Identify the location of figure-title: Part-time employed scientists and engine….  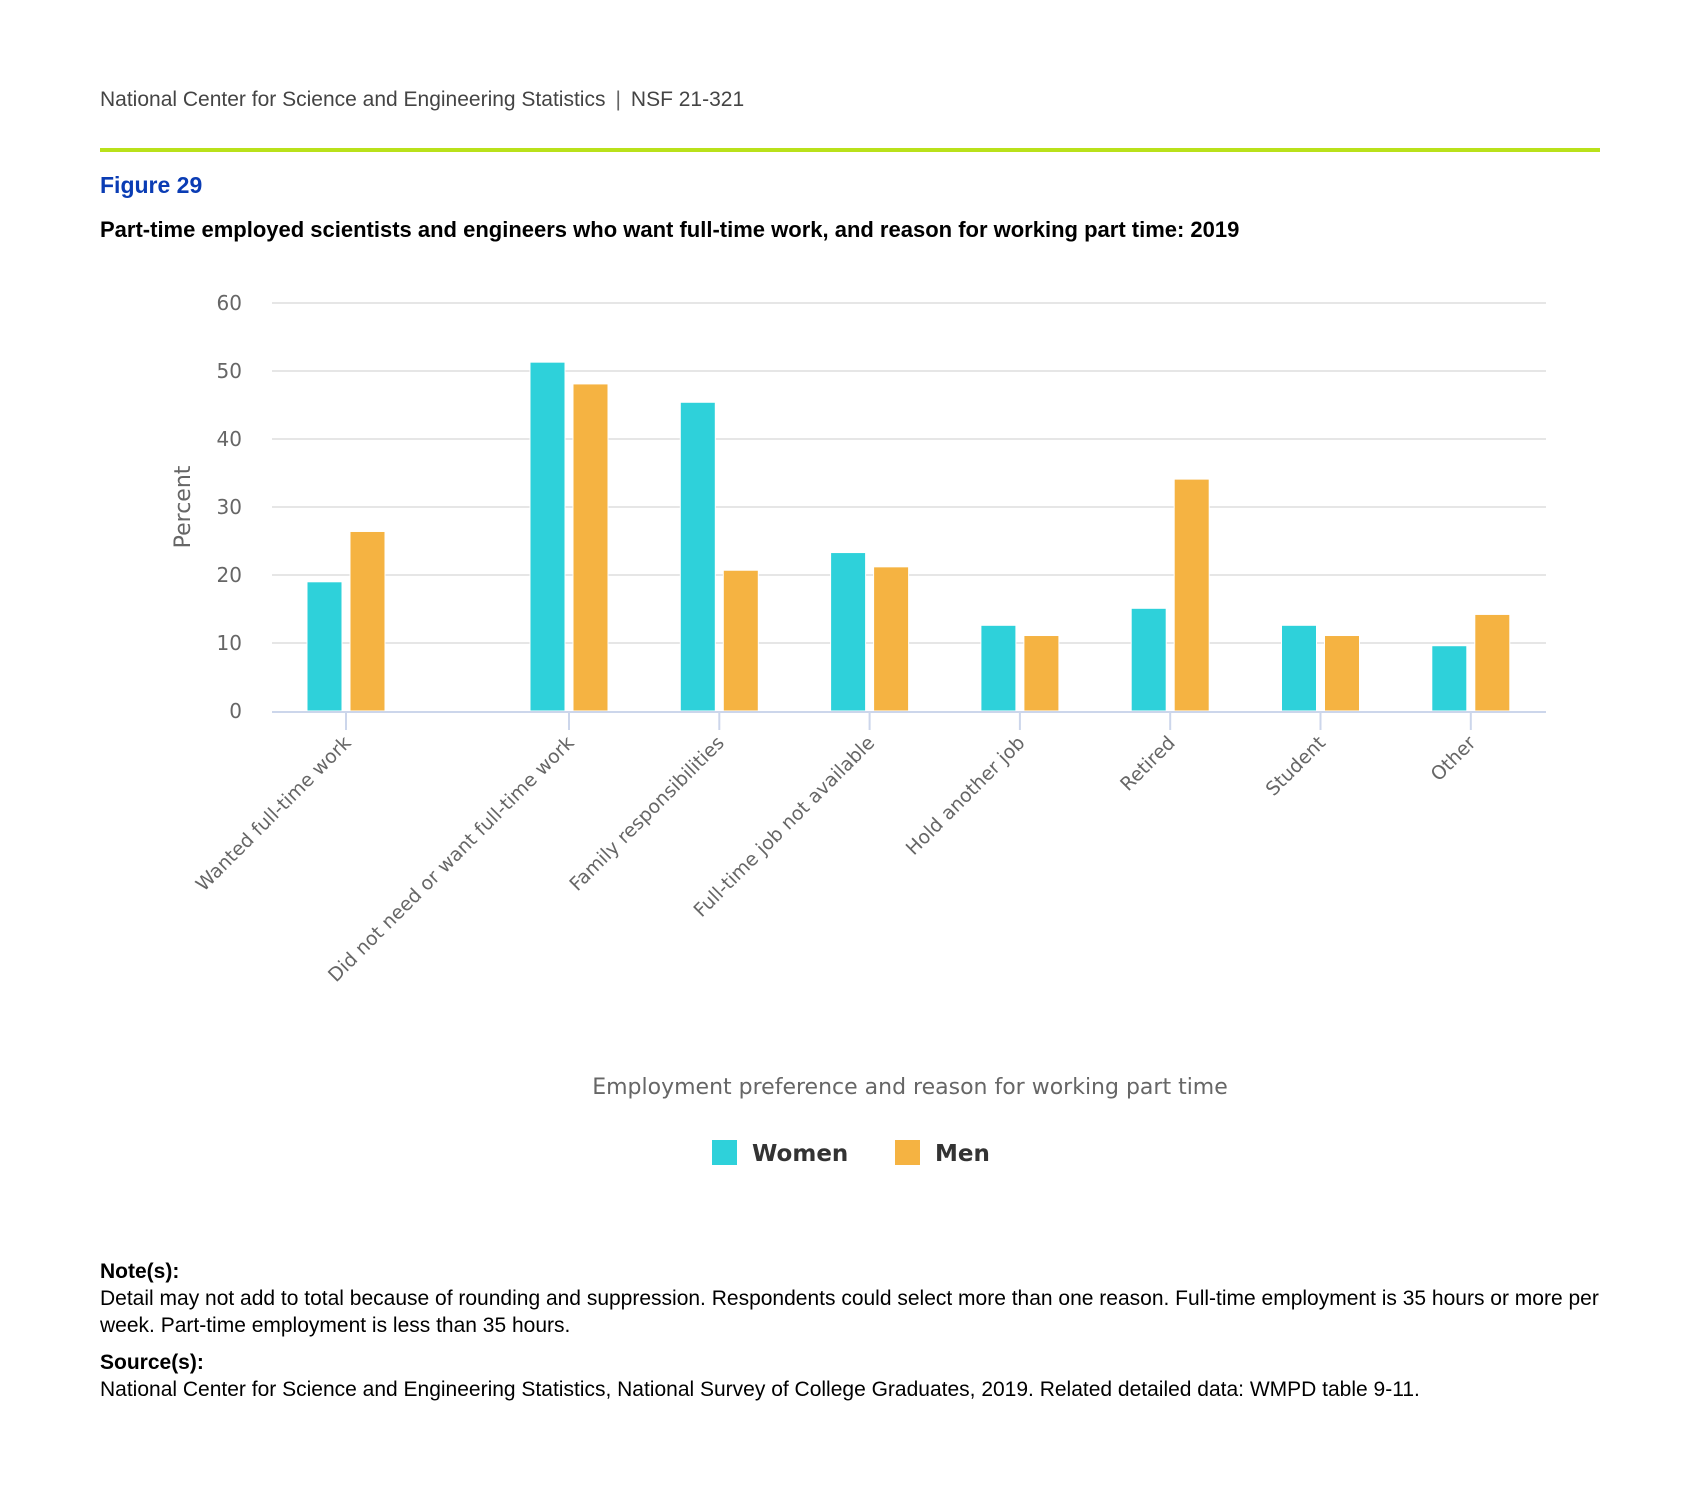
(670, 229).